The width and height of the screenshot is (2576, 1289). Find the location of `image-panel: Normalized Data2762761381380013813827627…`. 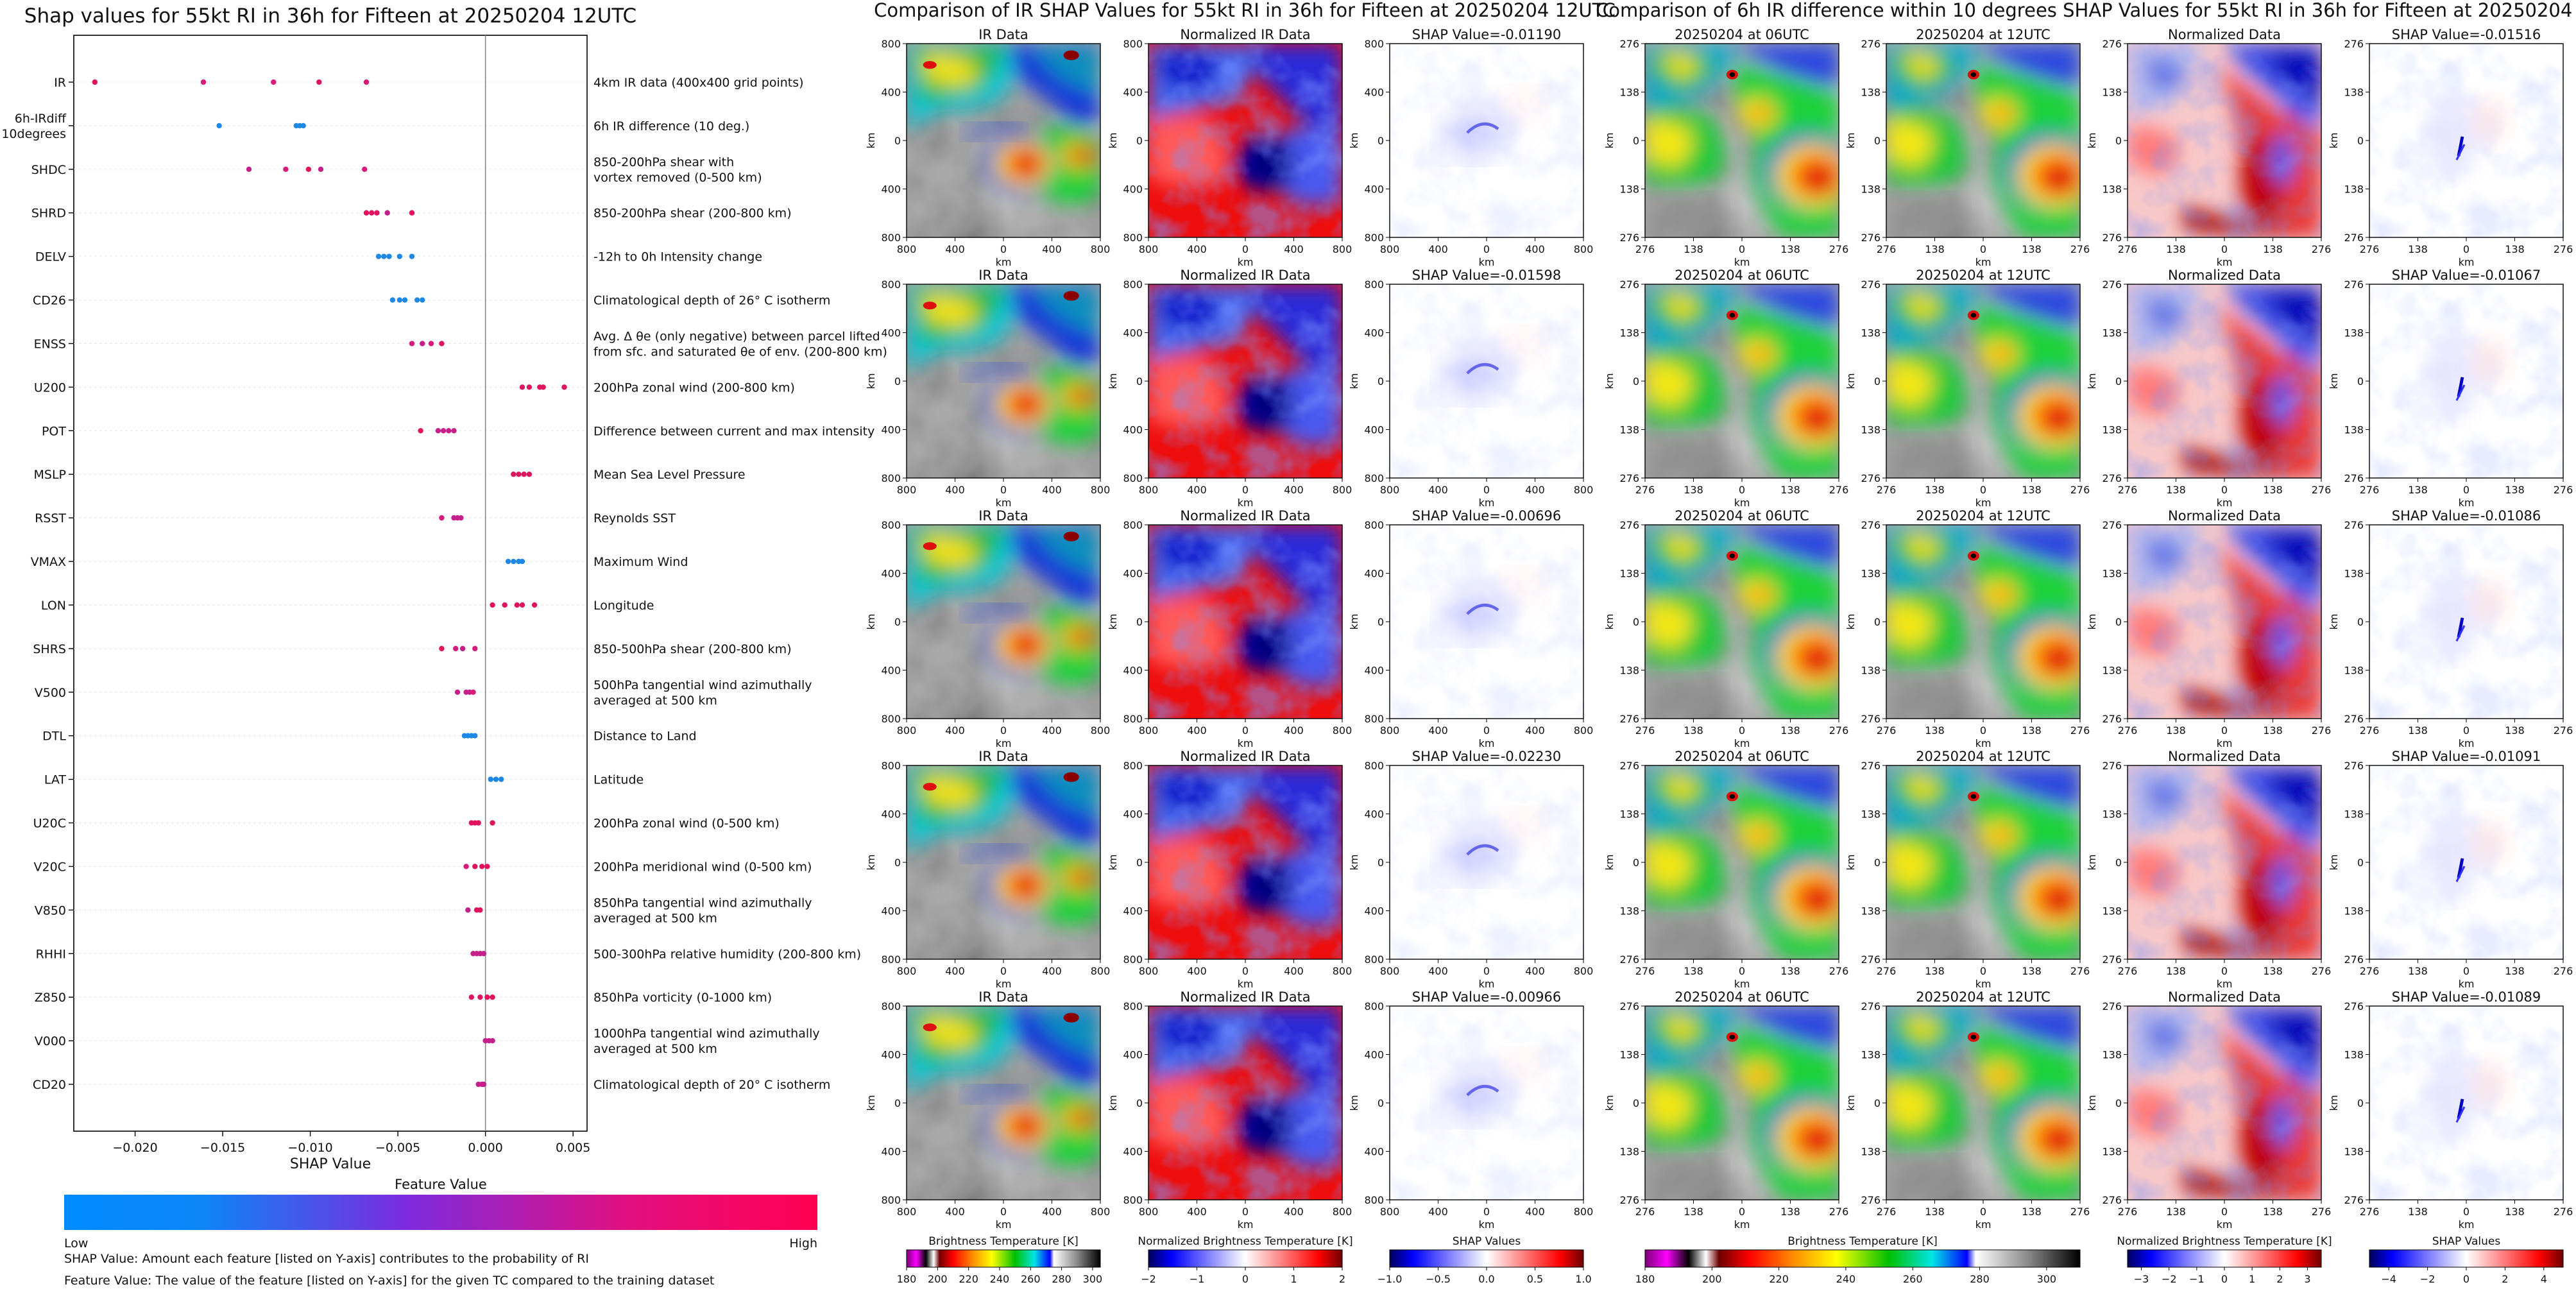

image-panel: Normalized Data2762761381380013813827627… is located at coordinates (2208, 629).